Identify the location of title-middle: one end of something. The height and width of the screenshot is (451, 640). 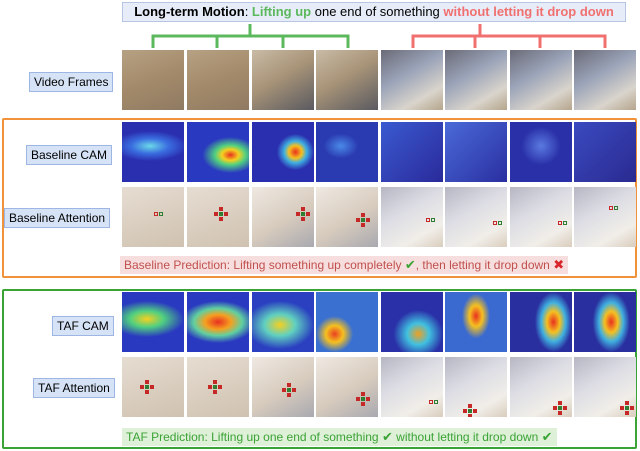
(377, 11).